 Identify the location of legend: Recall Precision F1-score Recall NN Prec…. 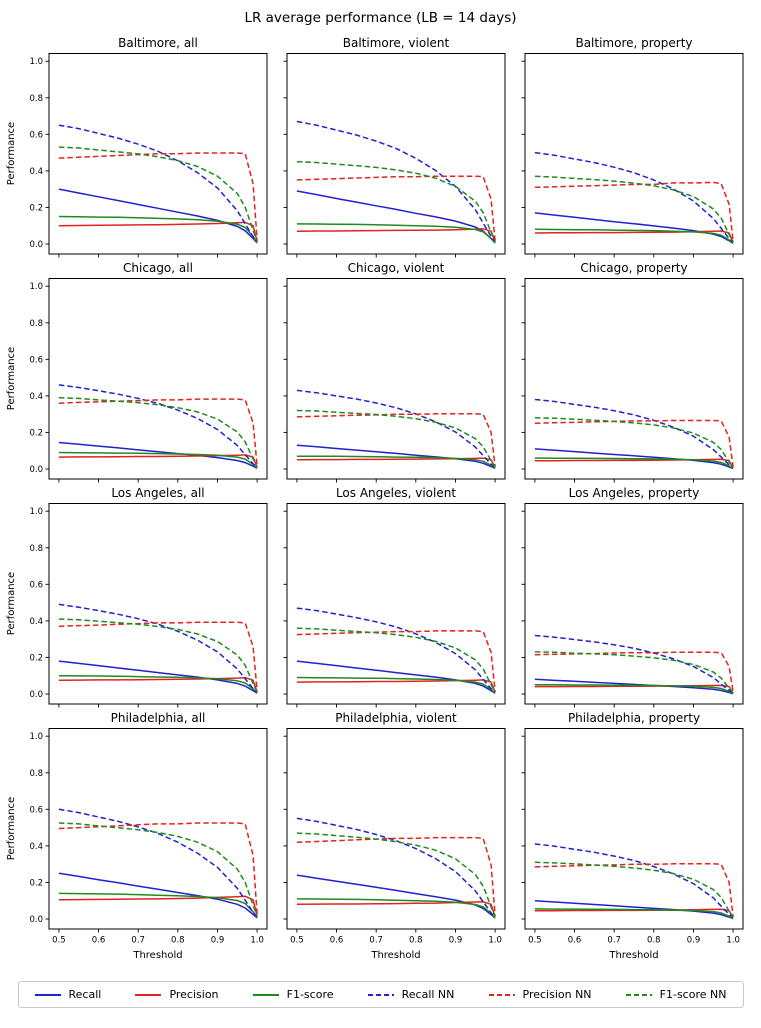
(380, 994).